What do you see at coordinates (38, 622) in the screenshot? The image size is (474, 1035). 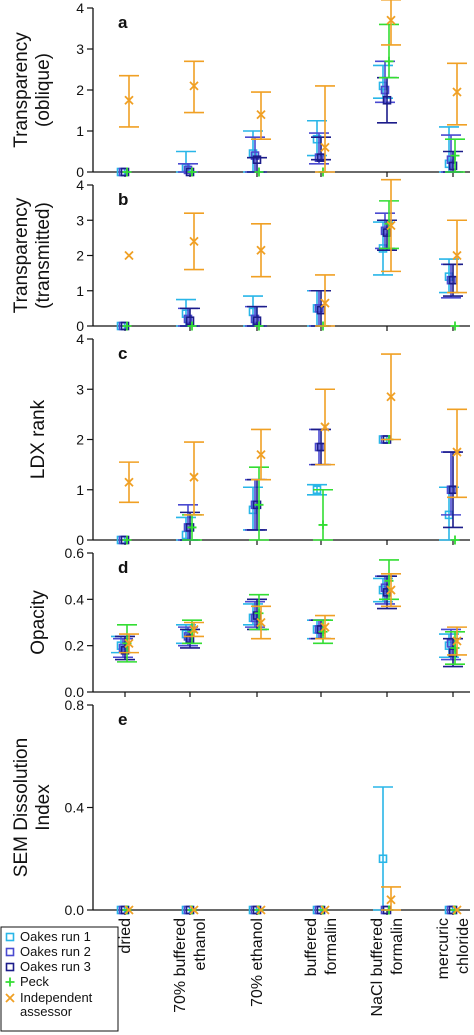 I see `y-axis-label: Opacity` at bounding box center [38, 622].